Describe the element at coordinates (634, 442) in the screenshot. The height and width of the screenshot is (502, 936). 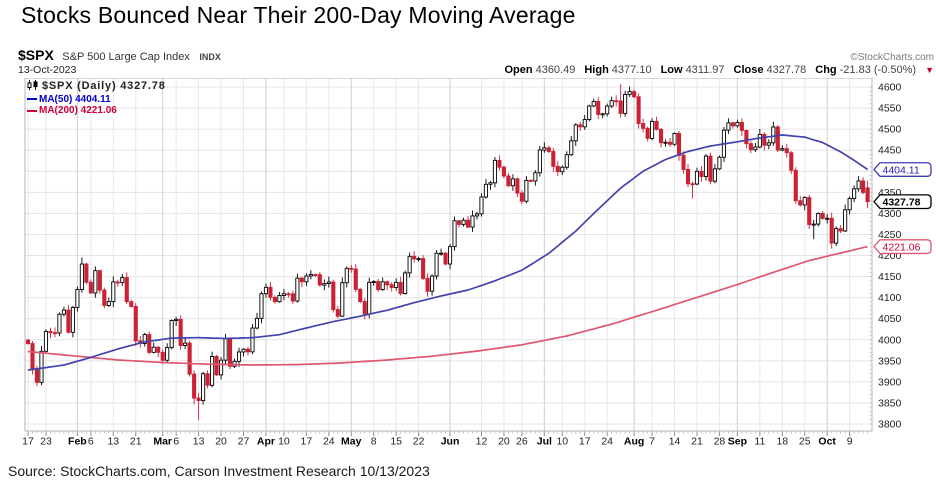
I see `x-axis-label: Aug` at that location.